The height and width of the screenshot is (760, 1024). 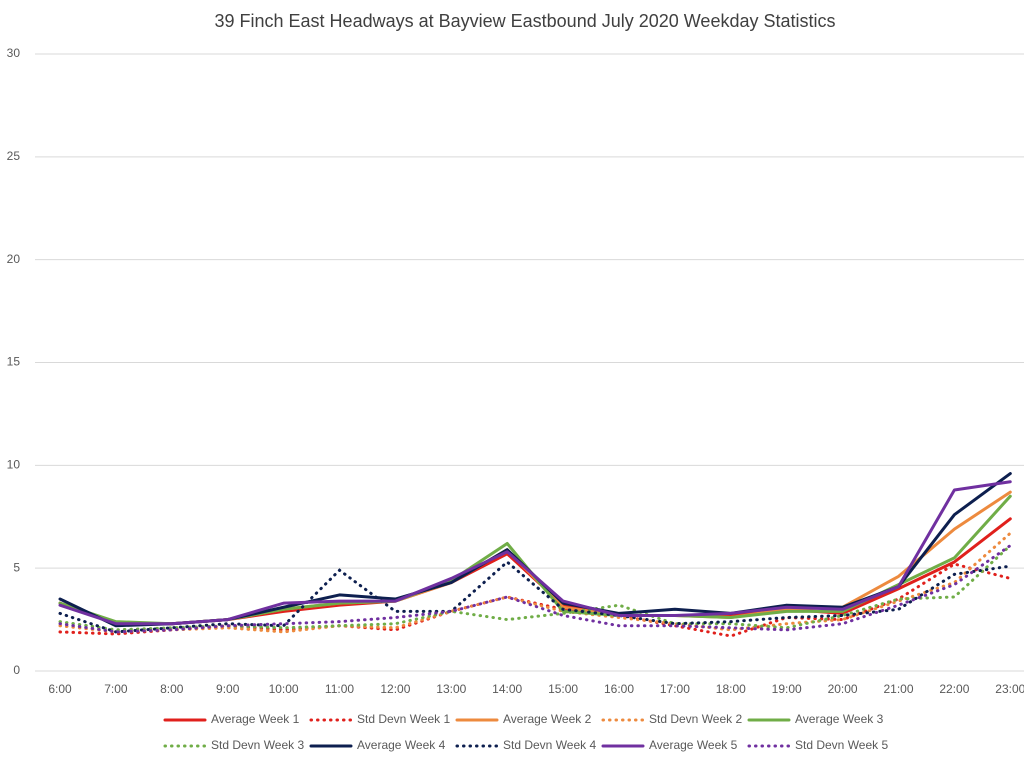 What do you see at coordinates (547, 719) in the screenshot?
I see `legend-label: Average Week 2` at bounding box center [547, 719].